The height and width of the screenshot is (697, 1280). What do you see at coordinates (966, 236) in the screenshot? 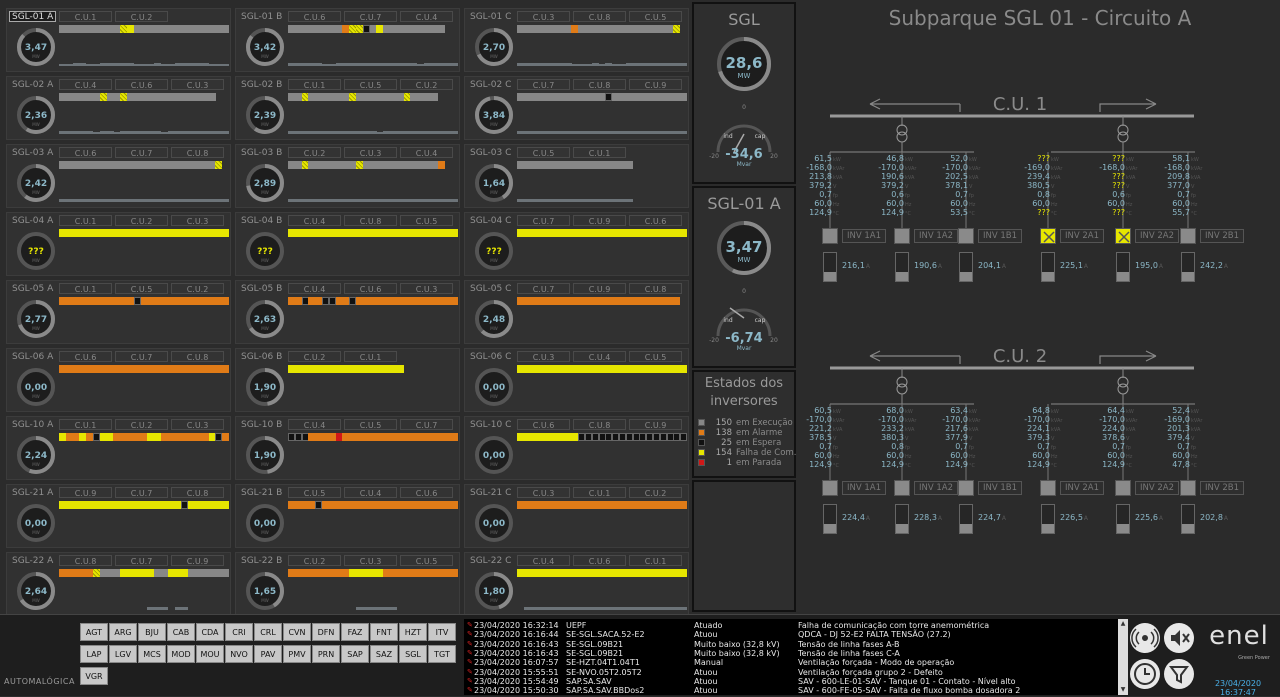
I see `inverter-icon` at bounding box center [966, 236].